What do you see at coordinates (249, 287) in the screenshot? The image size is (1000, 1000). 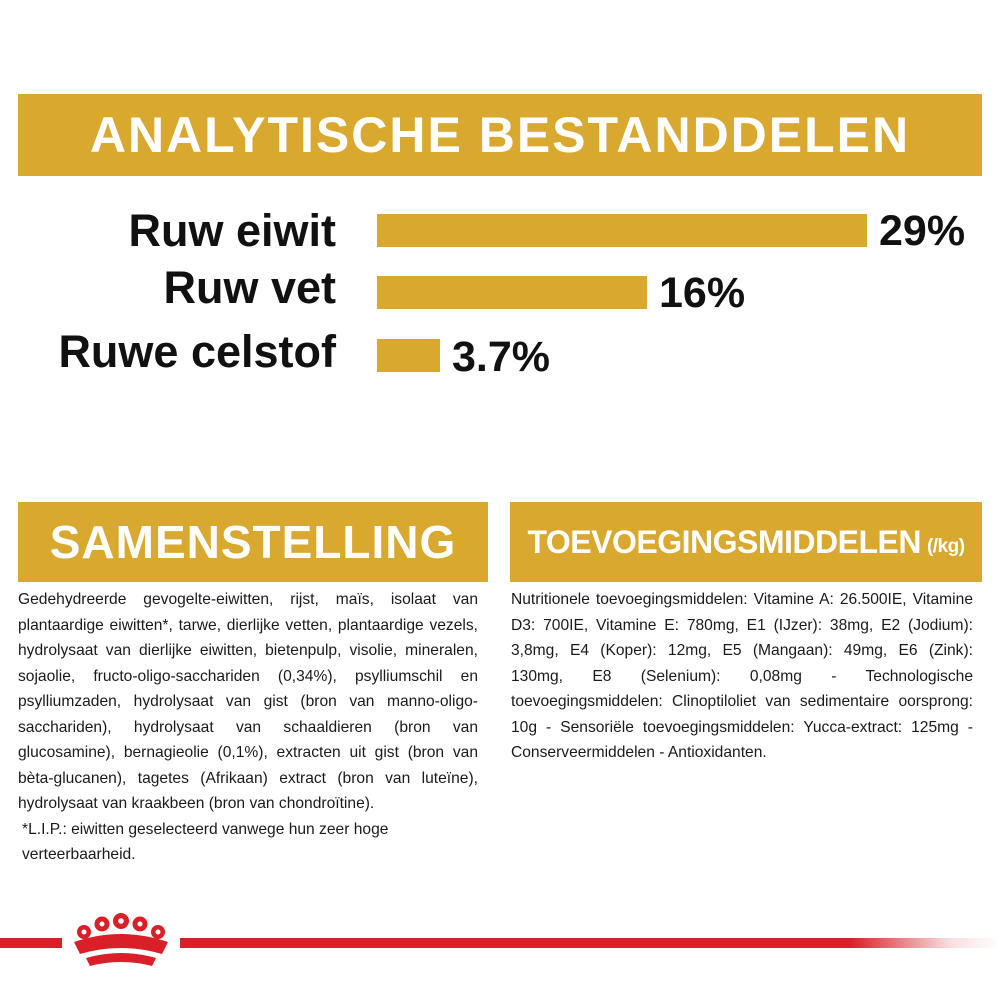 I see `nutrient-label-fat: Ruw vet` at bounding box center [249, 287].